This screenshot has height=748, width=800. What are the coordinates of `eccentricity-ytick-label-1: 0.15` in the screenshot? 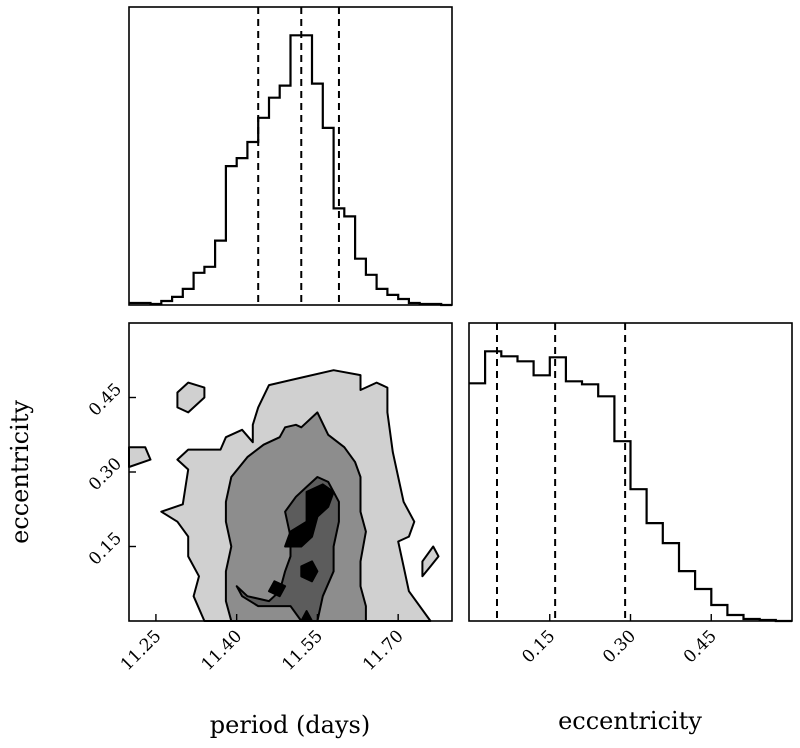 It's located at (105, 549).